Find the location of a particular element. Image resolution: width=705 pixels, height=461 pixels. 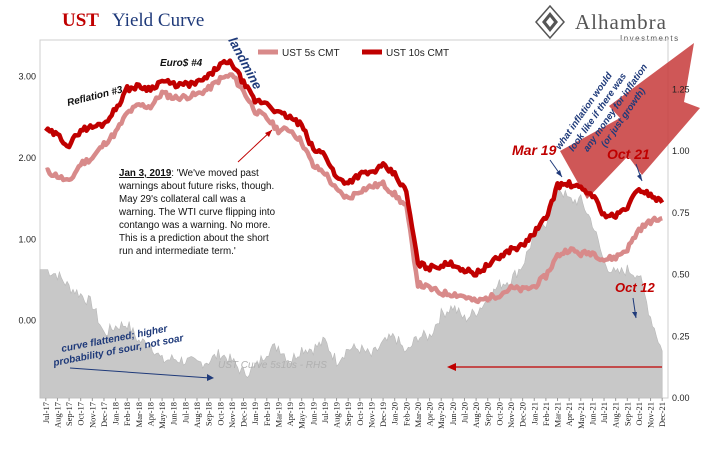

alhambra-logo: Alhambra Investments is located at coordinates (607, 23).